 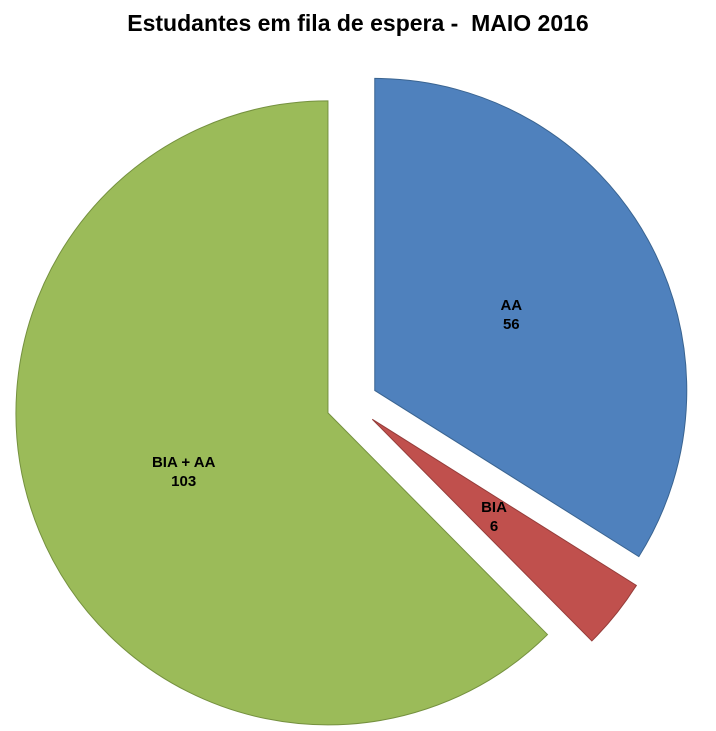 What do you see at coordinates (511, 305) in the screenshot?
I see `slice-label-name: AA` at bounding box center [511, 305].